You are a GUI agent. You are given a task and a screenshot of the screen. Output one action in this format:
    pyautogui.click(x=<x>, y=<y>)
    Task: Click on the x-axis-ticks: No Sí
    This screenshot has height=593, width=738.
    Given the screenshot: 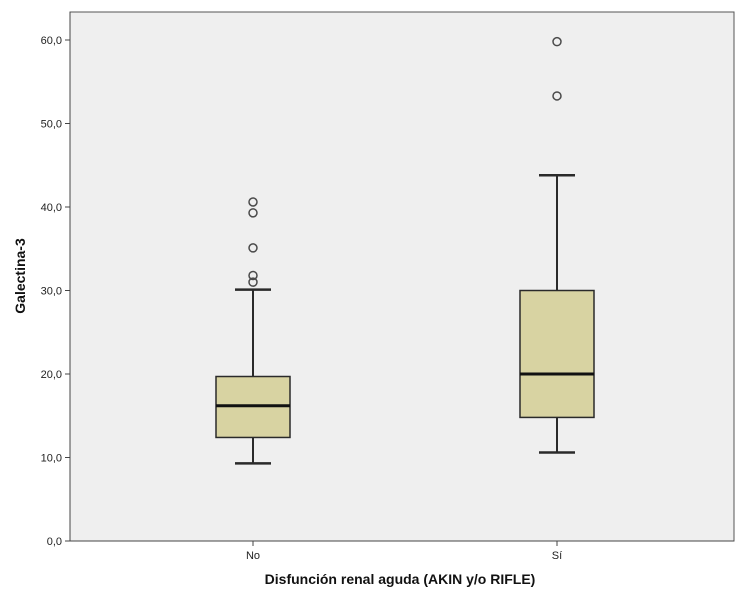 What is the action you would take?
    pyautogui.click(x=404, y=551)
    